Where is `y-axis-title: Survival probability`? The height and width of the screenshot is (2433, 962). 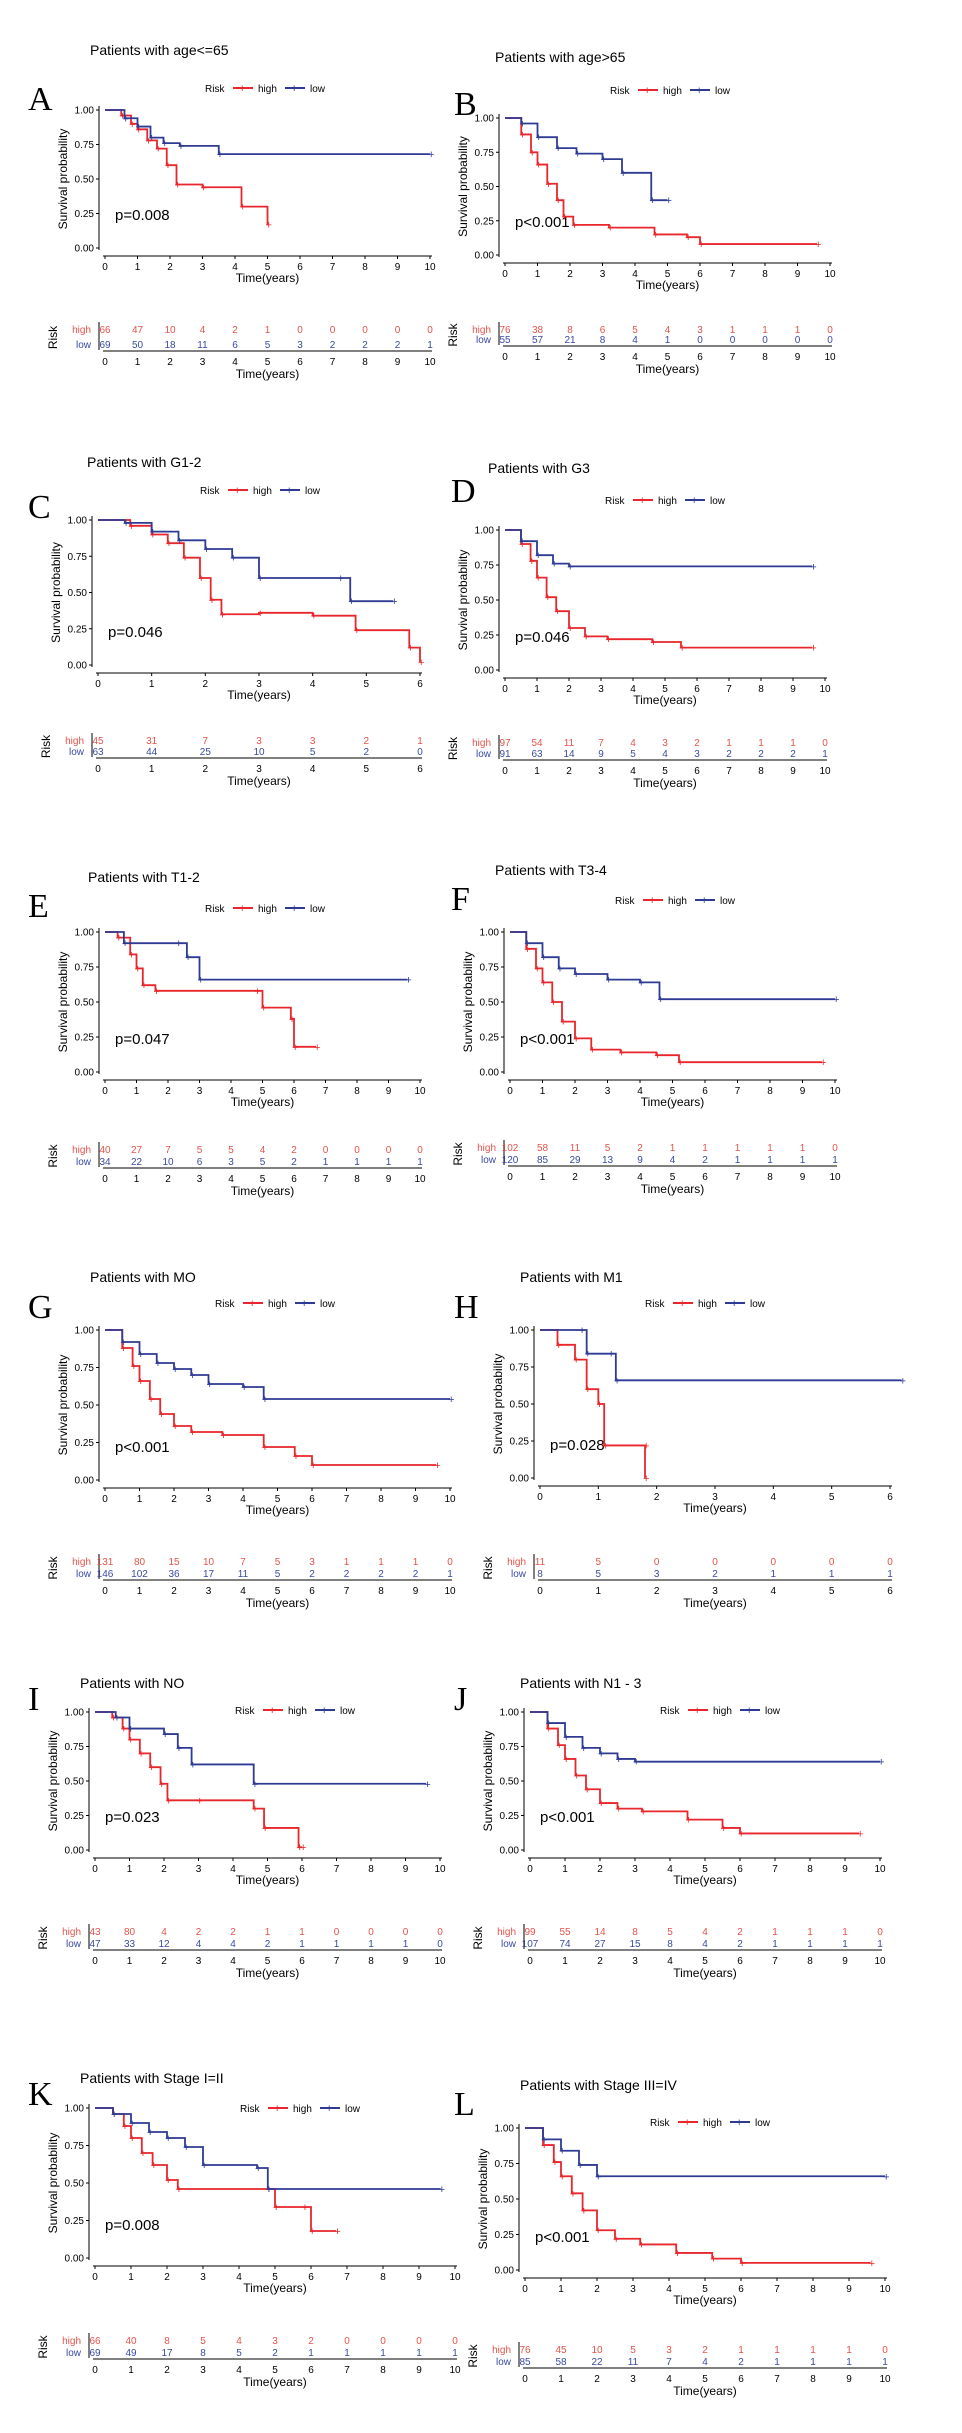
y-axis-title: Survival probability is located at coordinates (63, 1405).